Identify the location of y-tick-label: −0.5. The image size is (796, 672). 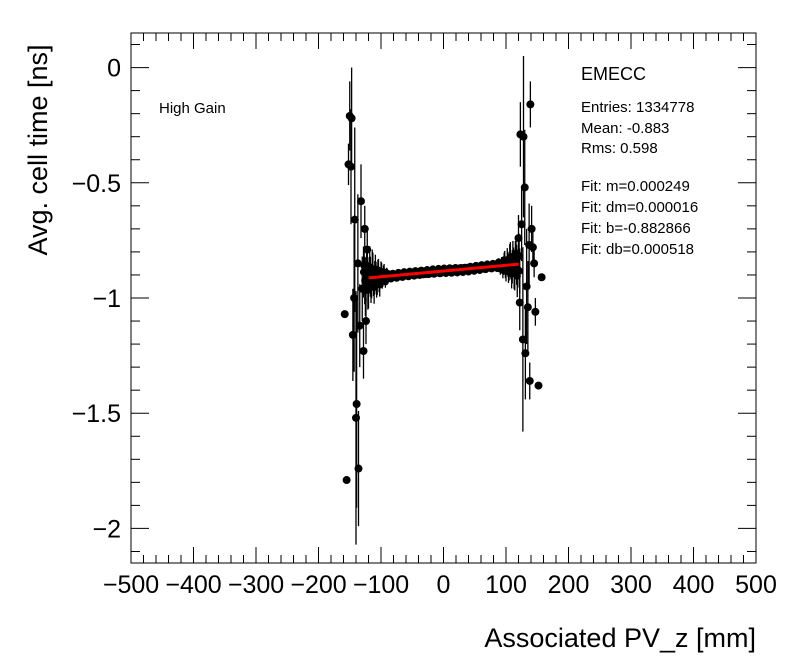
(96, 184).